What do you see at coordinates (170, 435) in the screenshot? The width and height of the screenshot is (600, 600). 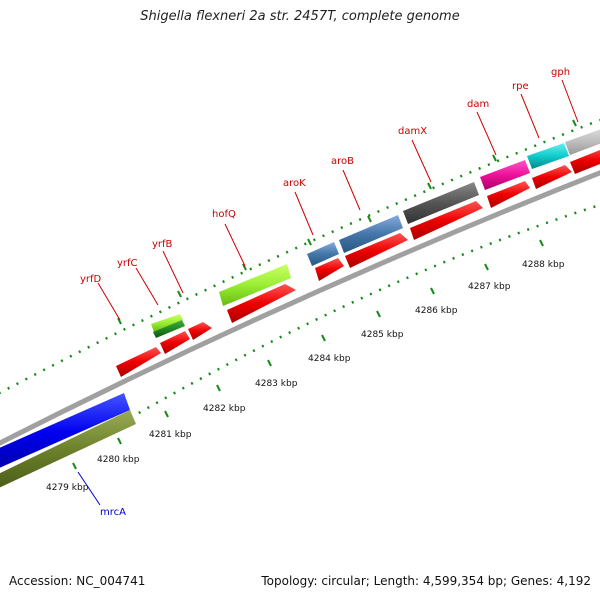 I see `tick-label: 4281 kbp` at bounding box center [170, 435].